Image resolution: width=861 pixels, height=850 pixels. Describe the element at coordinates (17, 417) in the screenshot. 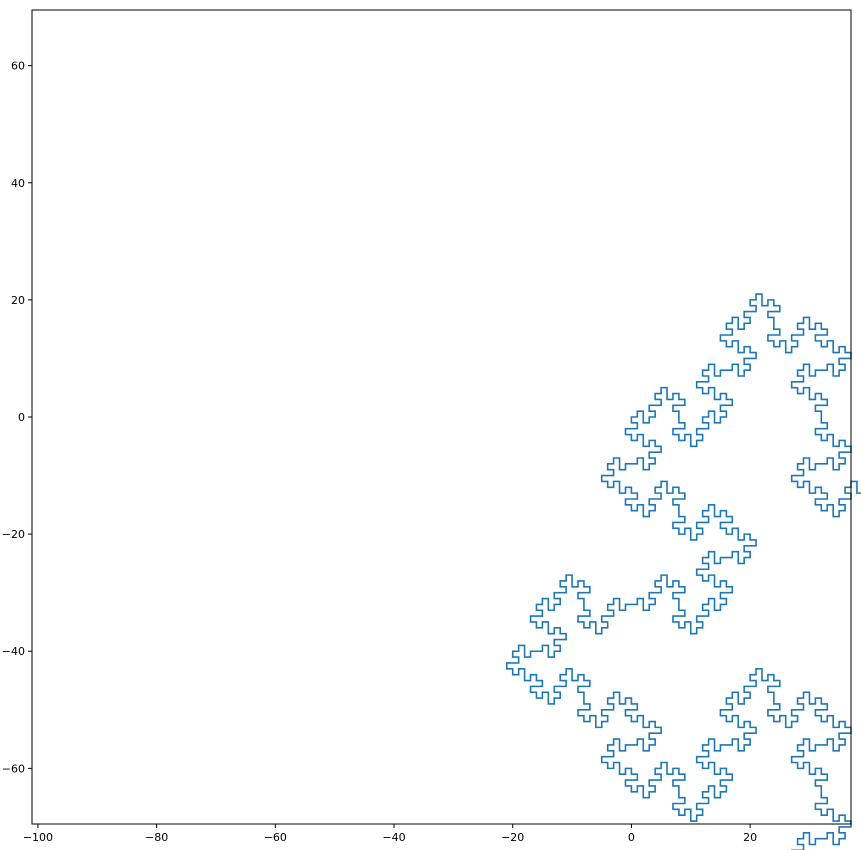

I see `y-axis: −60 −40 −20 0 20 40 60` at that location.